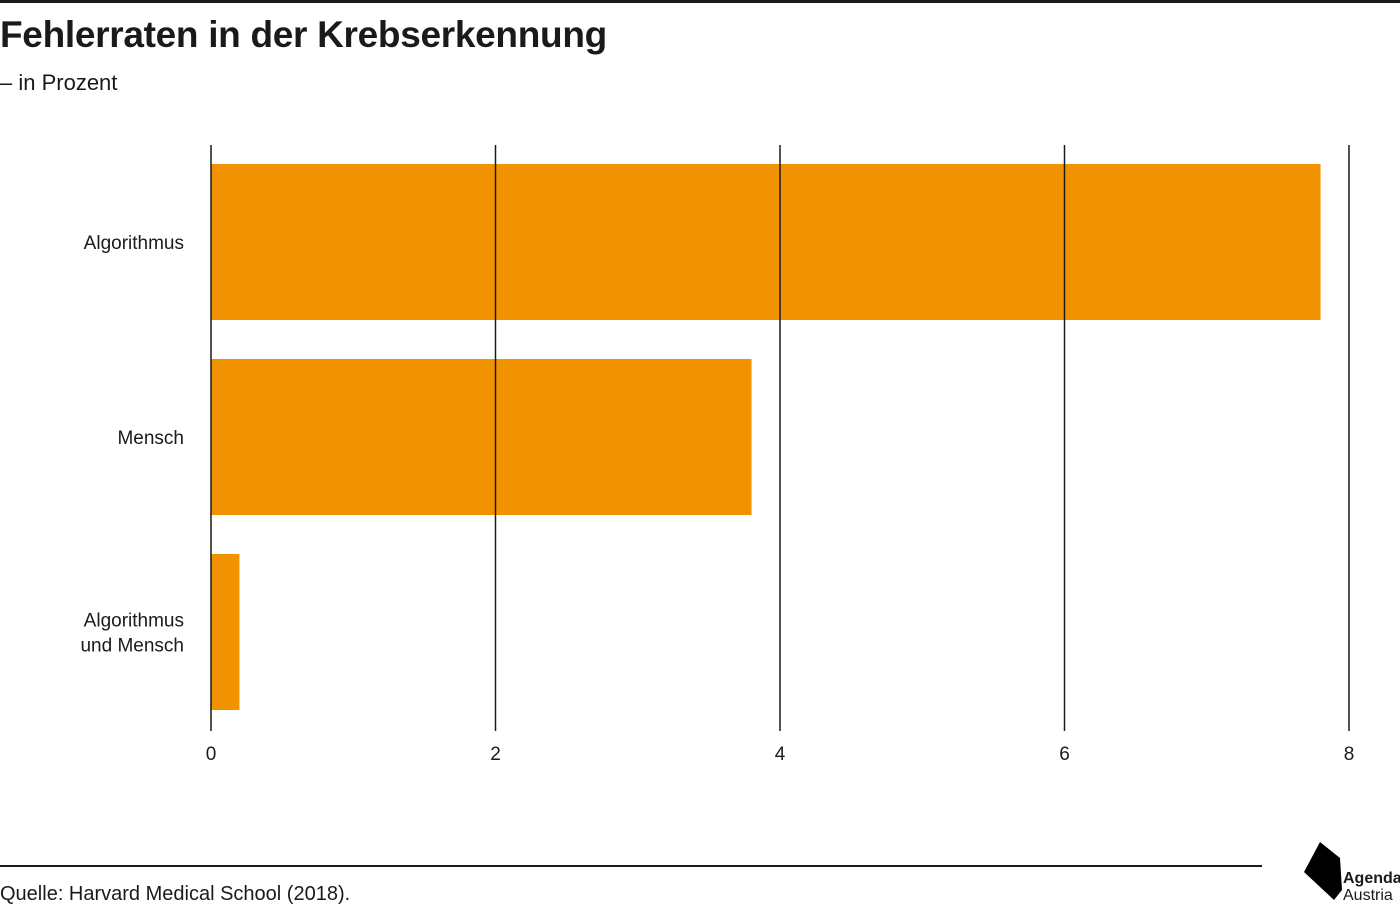 This screenshot has width=1400, height=912. I want to click on x-tick-label: 4, so click(780, 754).